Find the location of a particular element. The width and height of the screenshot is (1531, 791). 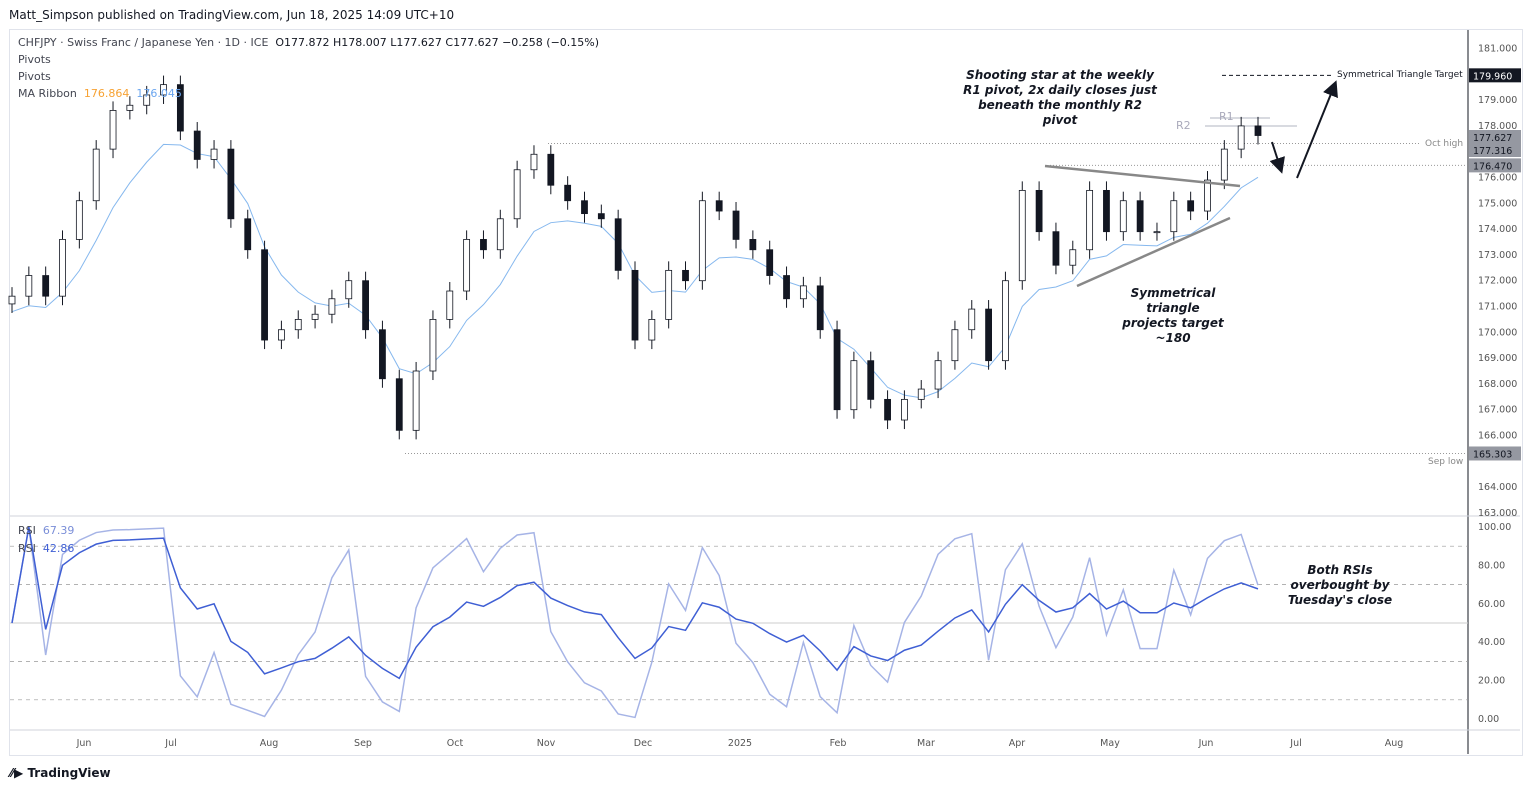

price-tick: 178.000 is located at coordinates (1497, 126).